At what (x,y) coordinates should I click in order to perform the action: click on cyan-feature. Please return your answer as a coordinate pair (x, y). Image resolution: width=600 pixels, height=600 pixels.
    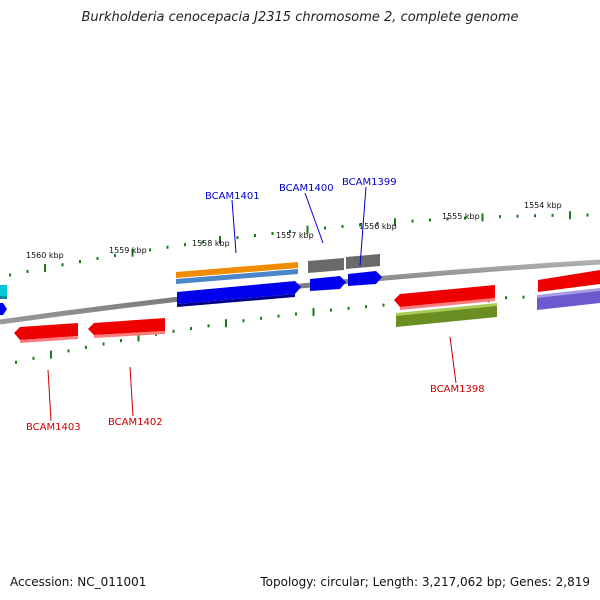
    Looking at the image, I should click on (3, 290).